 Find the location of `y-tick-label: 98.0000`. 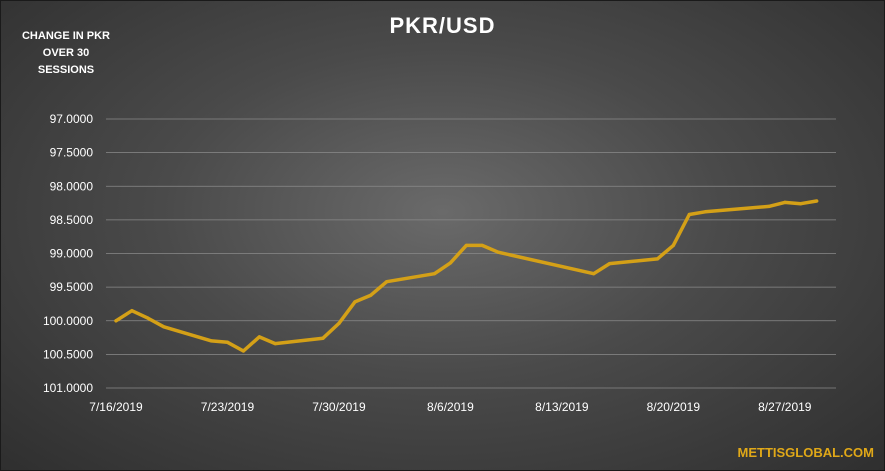

y-tick-label: 98.0000 is located at coordinates (72, 186).